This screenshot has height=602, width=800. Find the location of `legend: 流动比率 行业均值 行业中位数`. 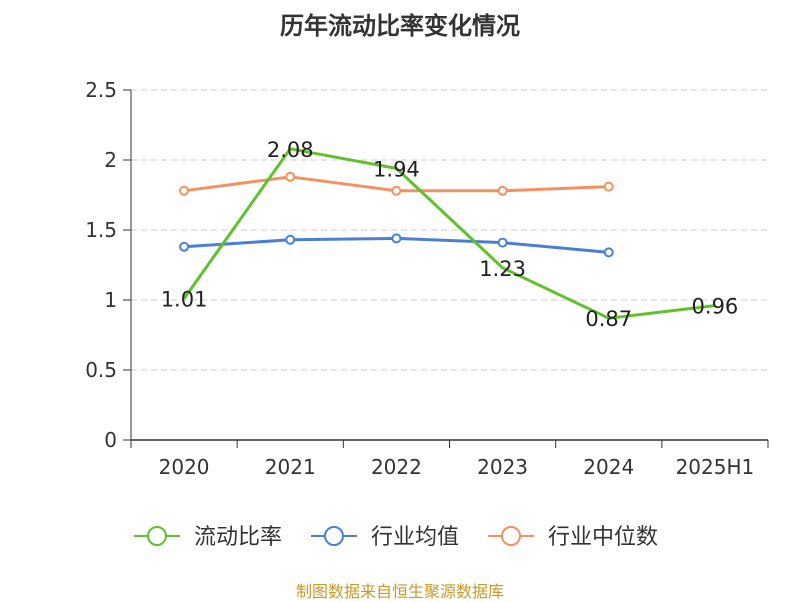

legend: 流动比率 行业均值 行业中位数 is located at coordinates (396, 537).